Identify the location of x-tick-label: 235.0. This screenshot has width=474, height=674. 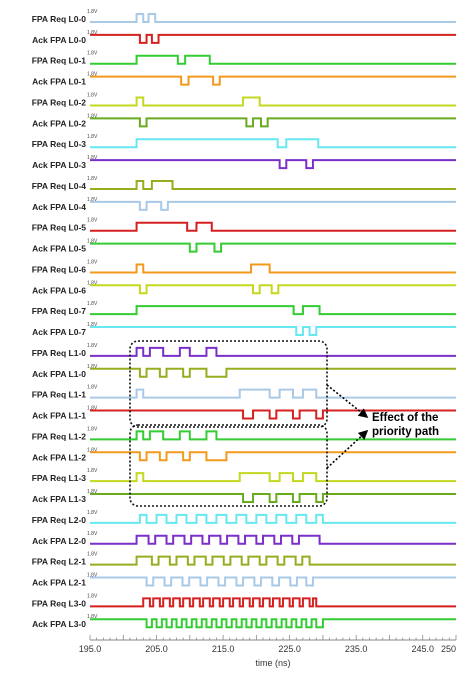
(356, 649).